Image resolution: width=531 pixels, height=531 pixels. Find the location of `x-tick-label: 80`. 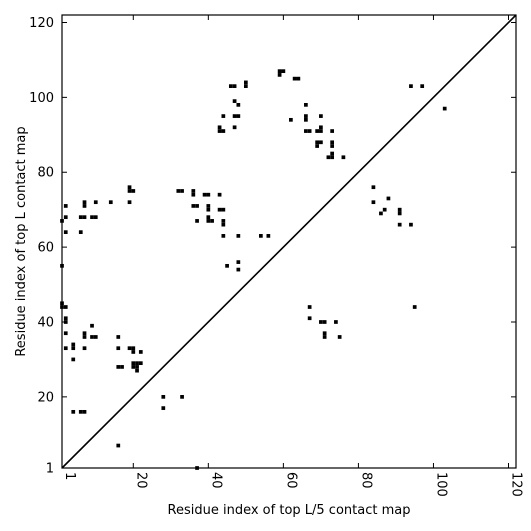

x-tick-label: 80 is located at coordinates (365, 480).